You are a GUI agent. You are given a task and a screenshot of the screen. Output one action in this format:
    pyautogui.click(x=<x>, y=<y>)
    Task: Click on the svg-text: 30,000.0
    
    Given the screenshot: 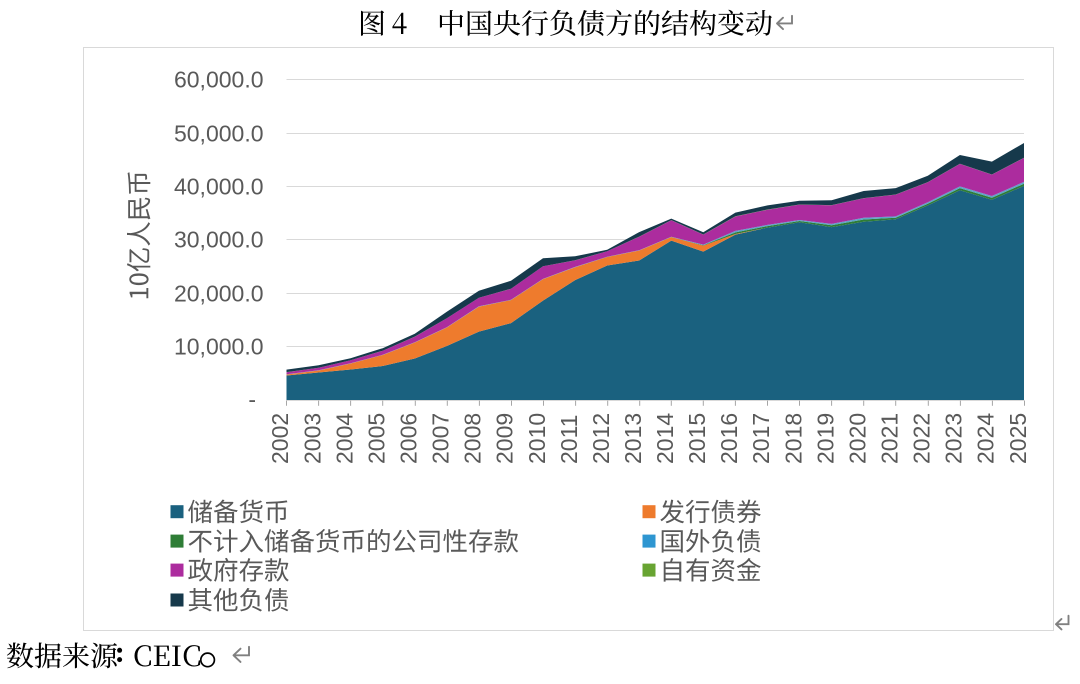 What is the action you would take?
    pyautogui.click(x=219, y=240)
    